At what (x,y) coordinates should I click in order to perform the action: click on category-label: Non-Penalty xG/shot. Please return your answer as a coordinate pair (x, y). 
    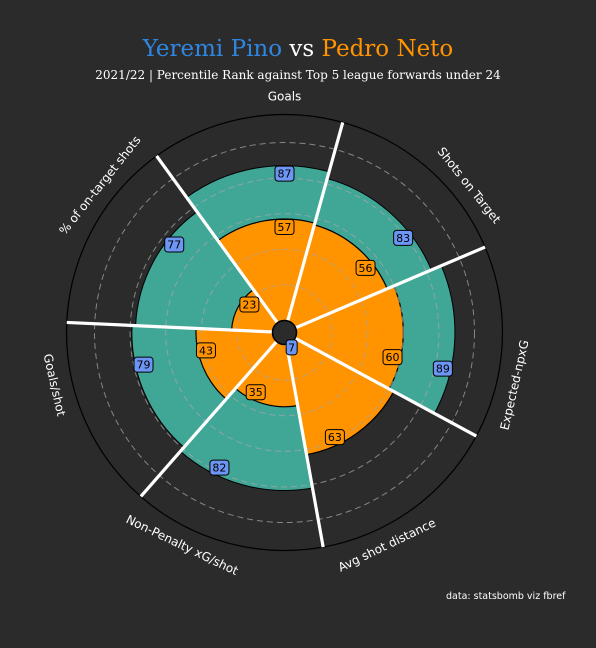
    Looking at the image, I should click on (182, 545).